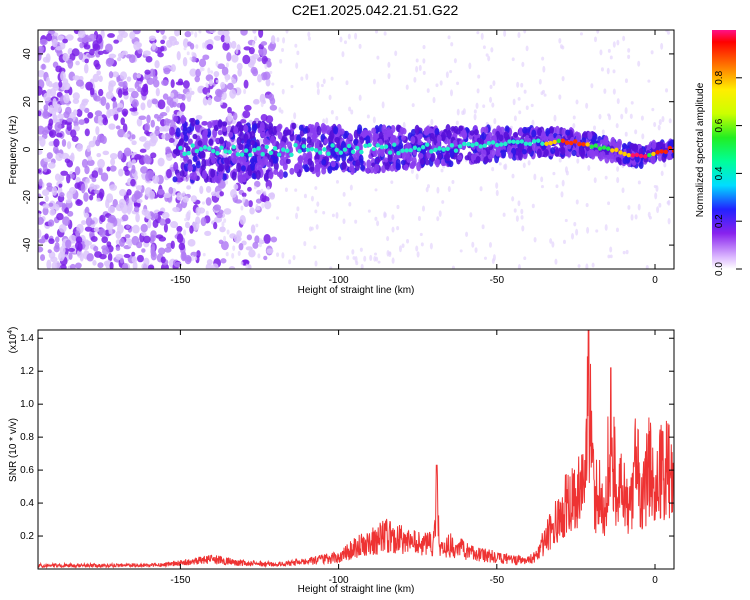  What do you see at coordinates (375, 10) in the screenshot?
I see `page-title: C2E1.2025.042.21.51.G22` at bounding box center [375, 10].